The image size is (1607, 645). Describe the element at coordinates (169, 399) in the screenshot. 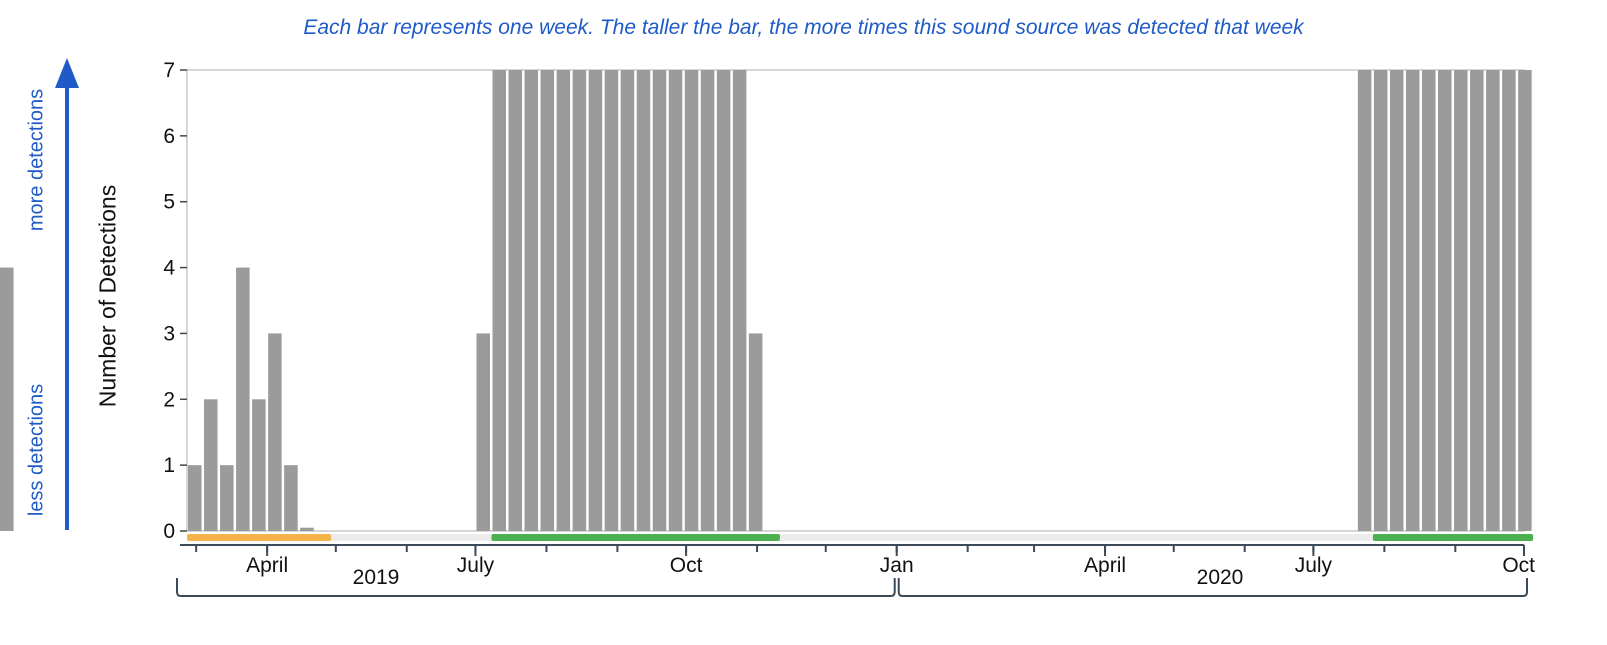

I see `y-tick-label: 2` at that location.